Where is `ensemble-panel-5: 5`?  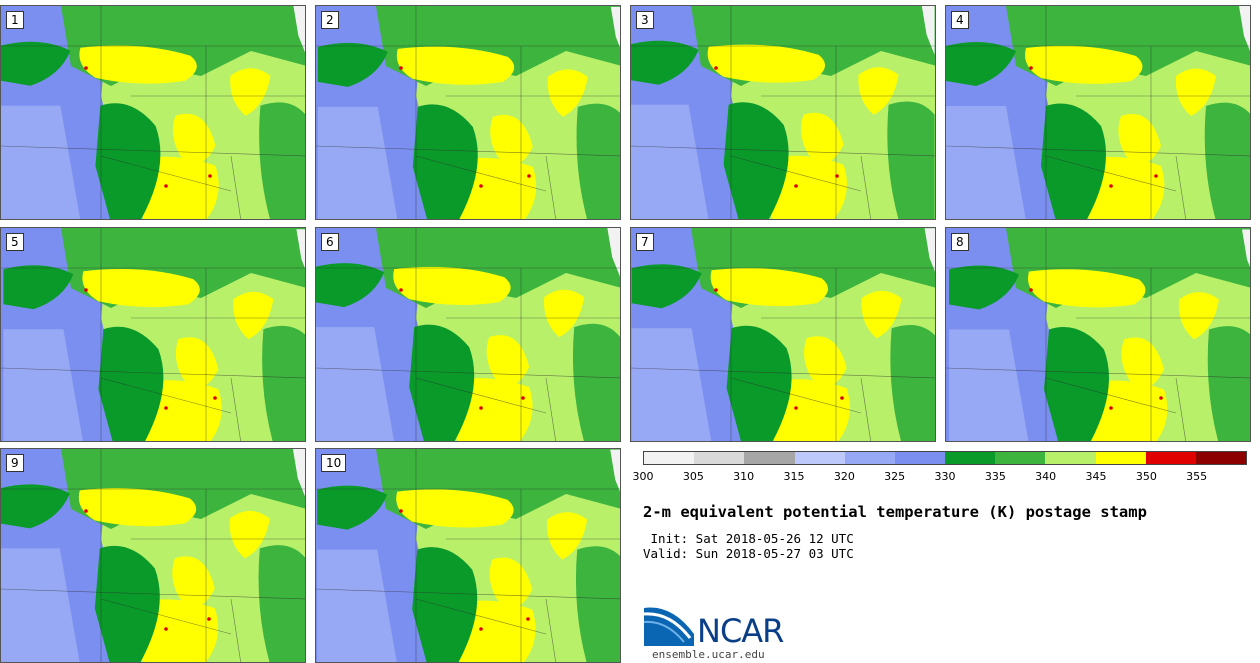 ensemble-panel-5: 5 is located at coordinates (153, 334).